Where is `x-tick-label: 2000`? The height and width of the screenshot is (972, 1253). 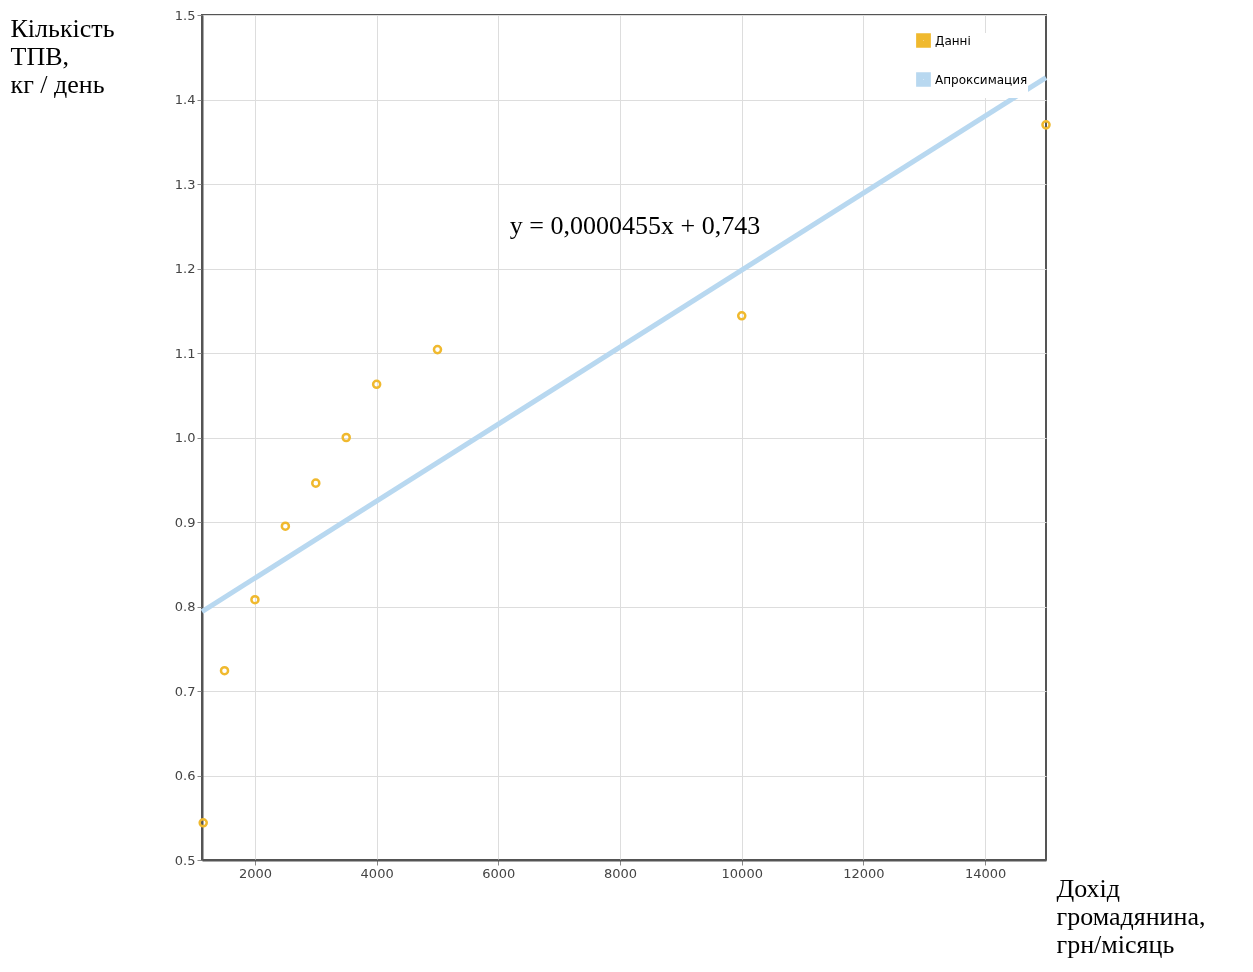 x-tick-label: 2000 is located at coordinates (255, 873).